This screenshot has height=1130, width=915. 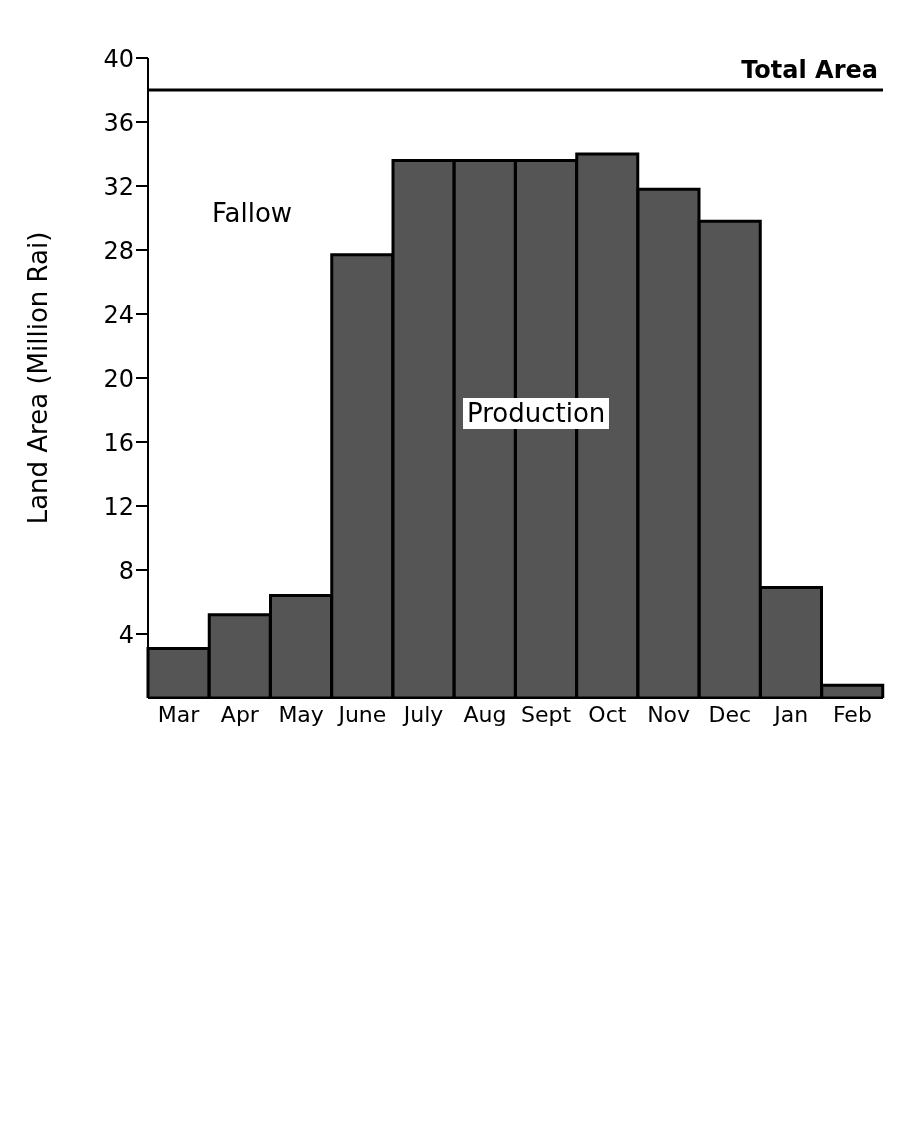 I want to click on y-tick-label: 32, so click(x=118, y=186).